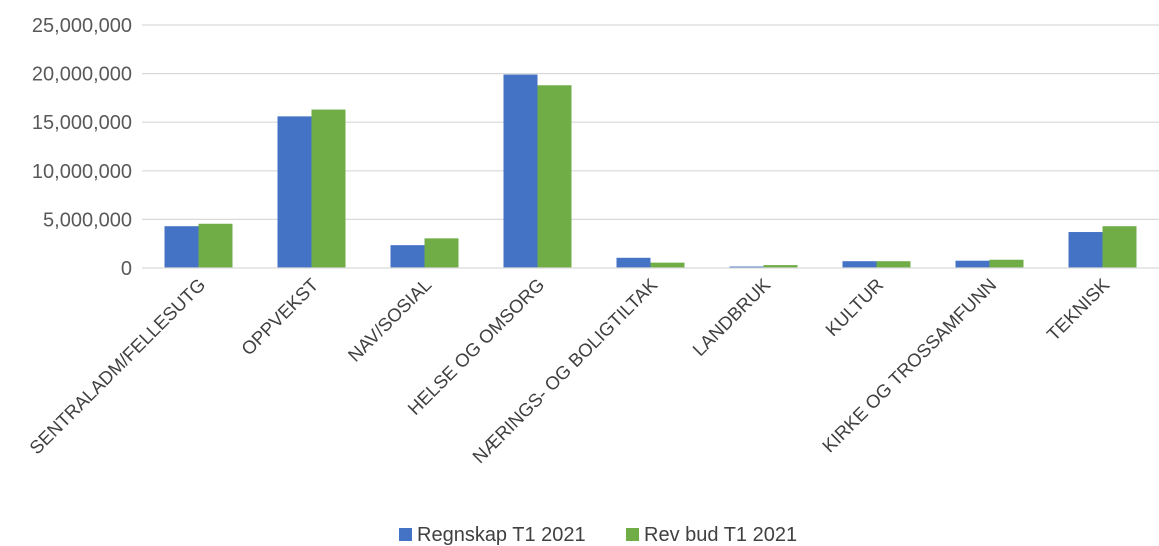  I want to click on y-tick-label: 10,000,000, so click(82, 172).